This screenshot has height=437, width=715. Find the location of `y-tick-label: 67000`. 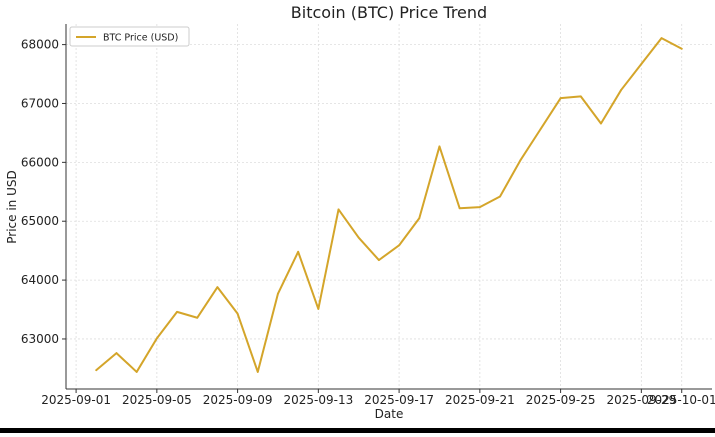

y-tick-label: 67000 is located at coordinates (40, 103).